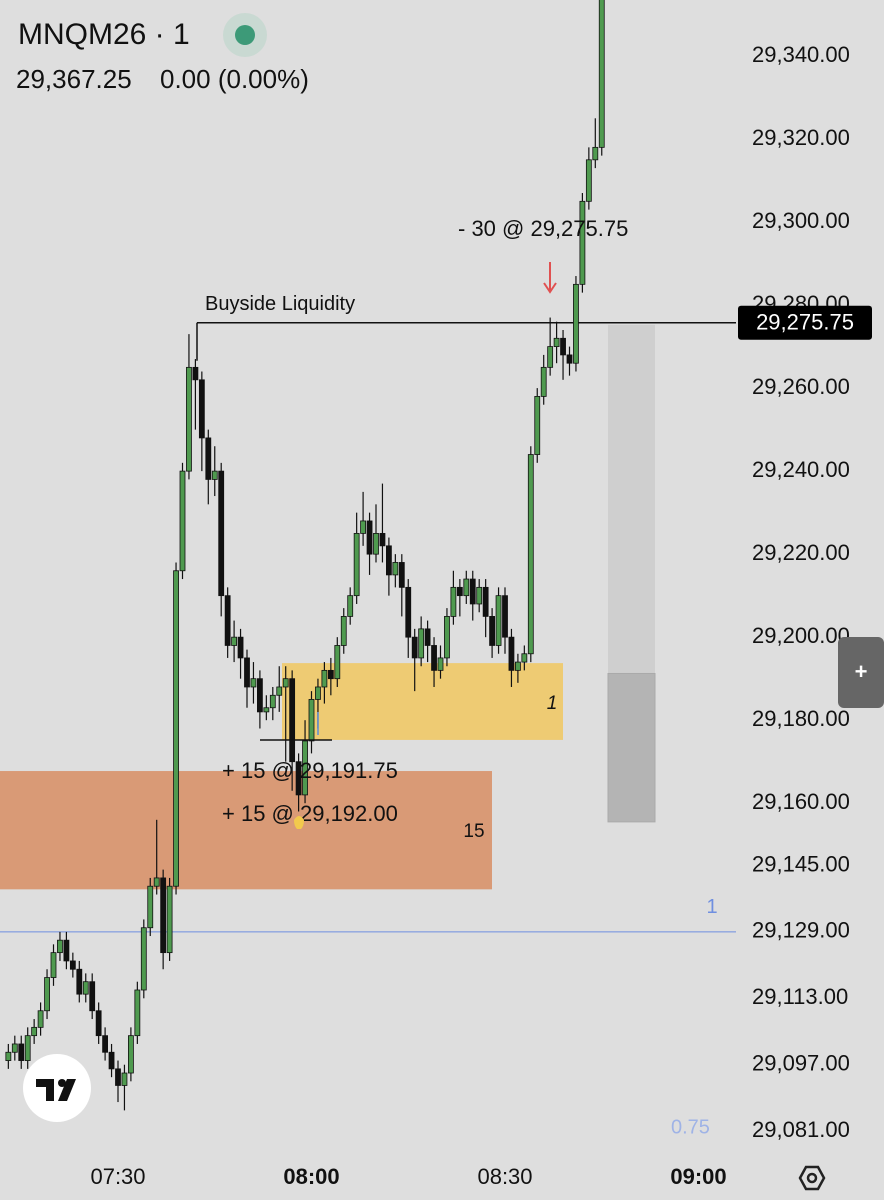 This screenshot has width=884, height=1200. I want to click on y-tick-label: 29,097.00, so click(801, 1063).